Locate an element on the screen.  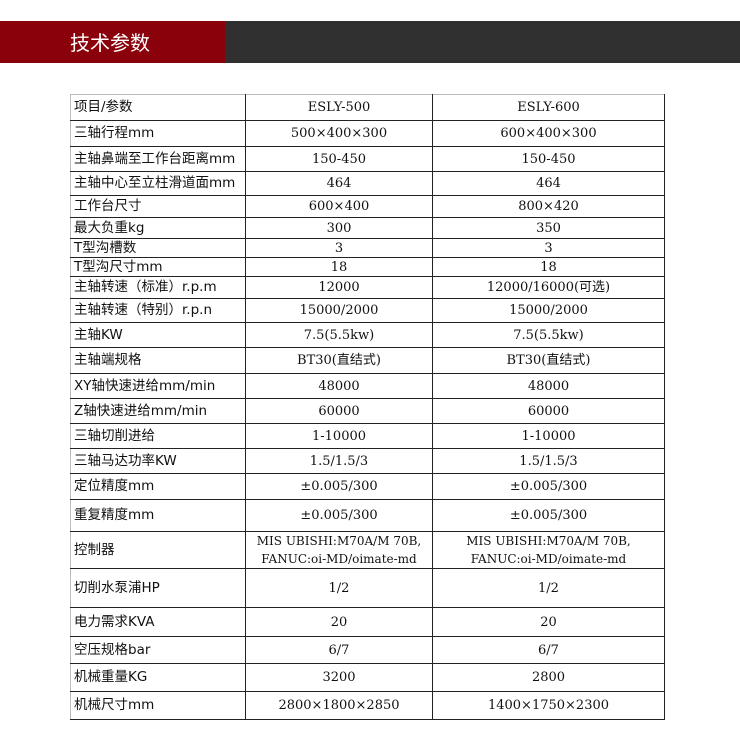
table-row: 主轴鼻端至工作台距离mm 150-450 150-450 is located at coordinates (367, 159).